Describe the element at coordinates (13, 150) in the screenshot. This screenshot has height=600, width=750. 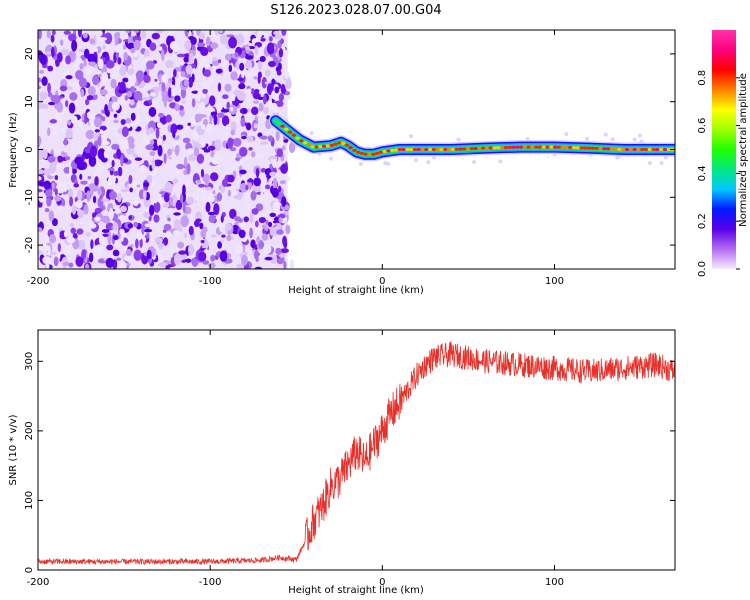
I see `spectrogram-y-label: Frequency (Hz)` at that location.